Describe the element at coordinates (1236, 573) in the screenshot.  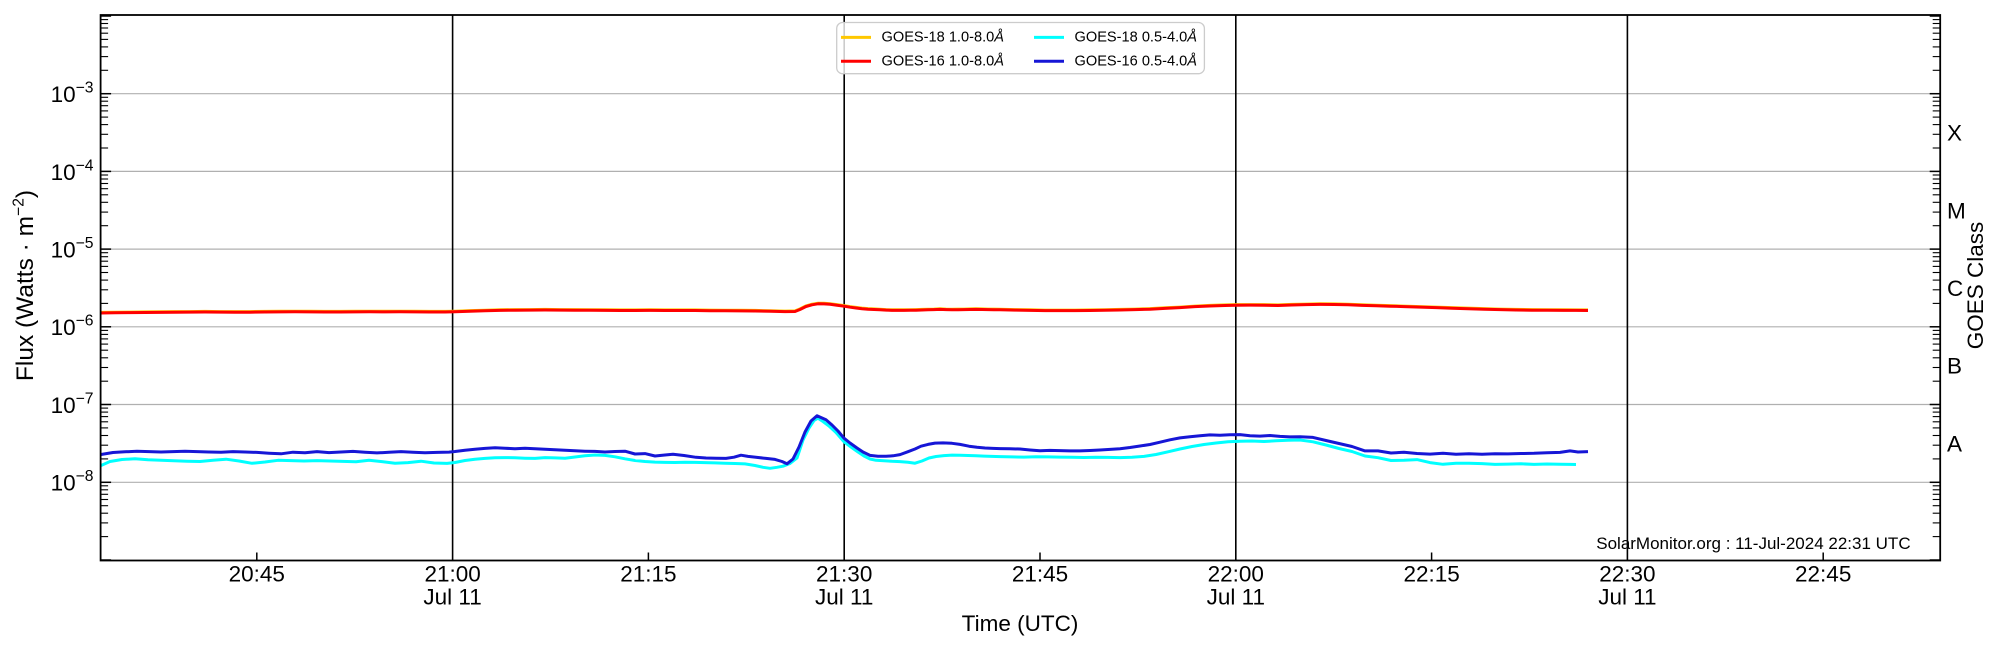
I see `svg-text: 22:00` at that location.